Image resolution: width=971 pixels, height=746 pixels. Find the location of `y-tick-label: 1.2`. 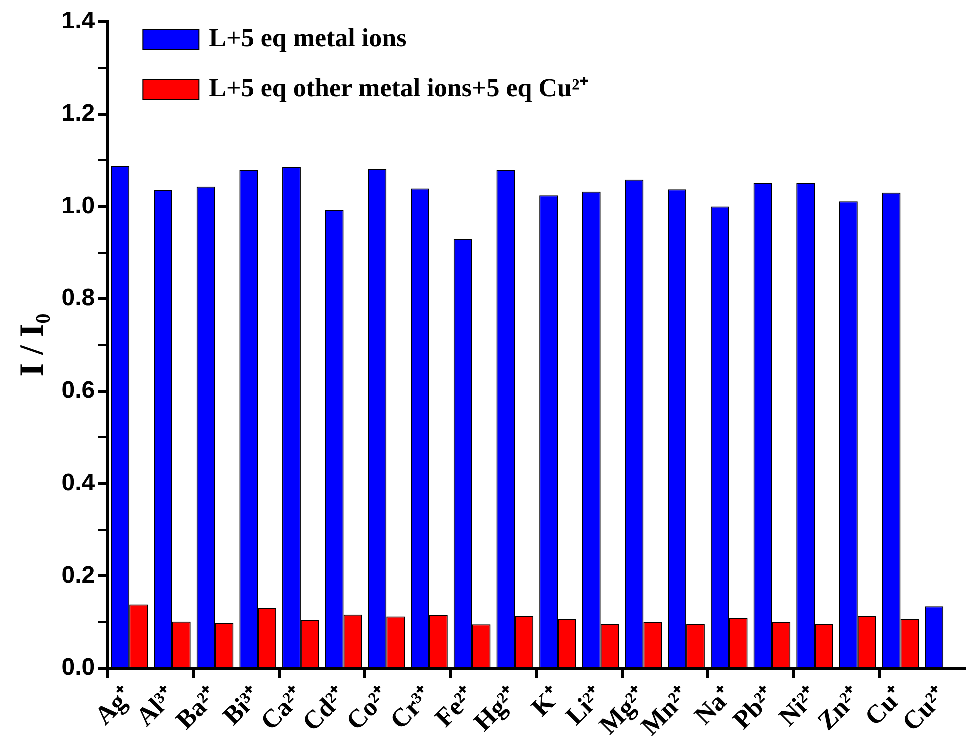

y-tick-label: 1.2 is located at coordinates (79, 113).